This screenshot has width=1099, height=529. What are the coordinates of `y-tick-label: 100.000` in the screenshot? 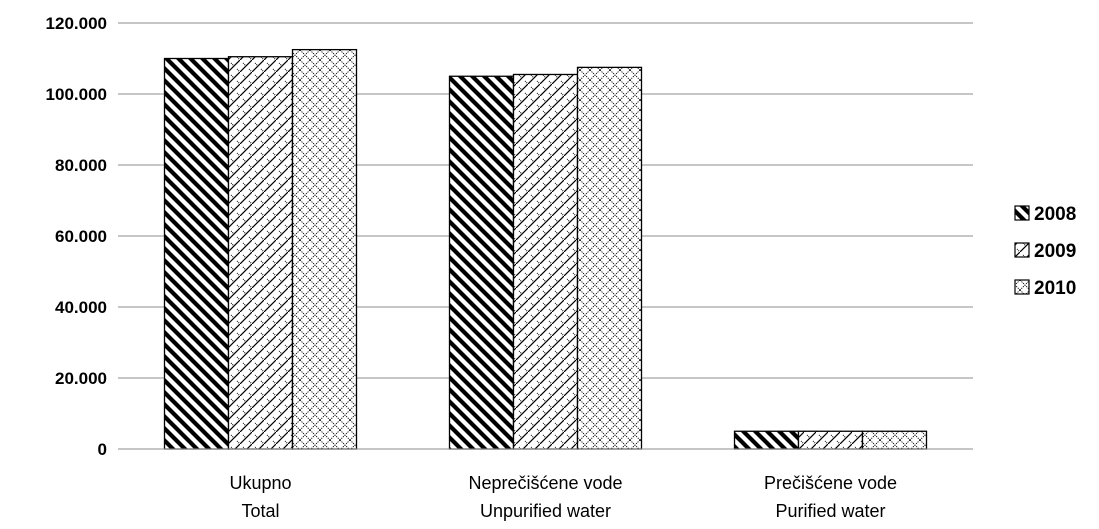 It's located at (76, 94).